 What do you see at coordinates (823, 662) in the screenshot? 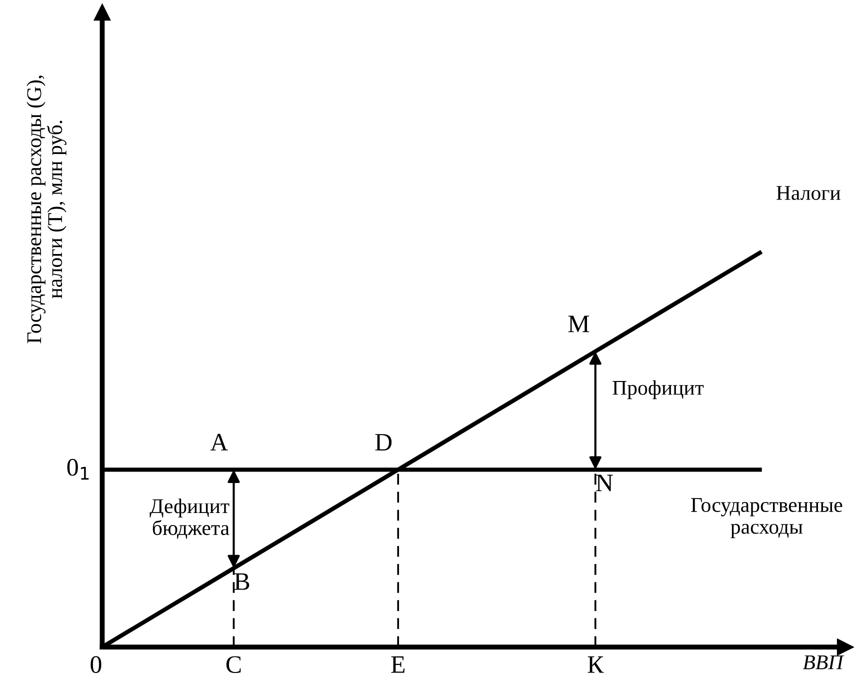
I see `x-axis-title: ВВП` at bounding box center [823, 662].